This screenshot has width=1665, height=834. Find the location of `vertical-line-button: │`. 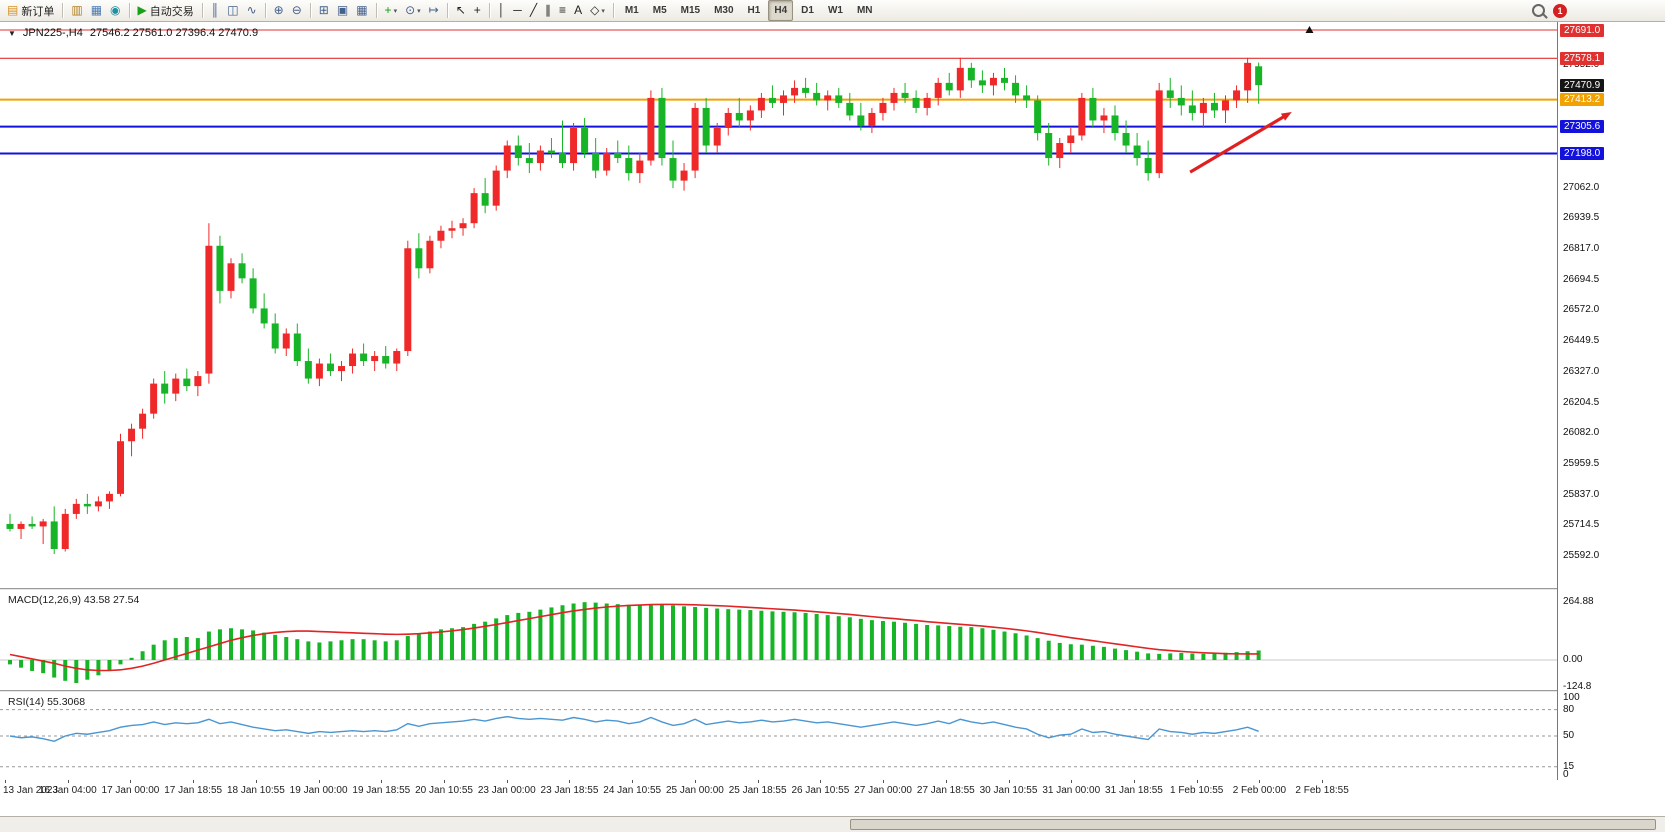

vertical-line-button: │ is located at coordinates (502, 10).